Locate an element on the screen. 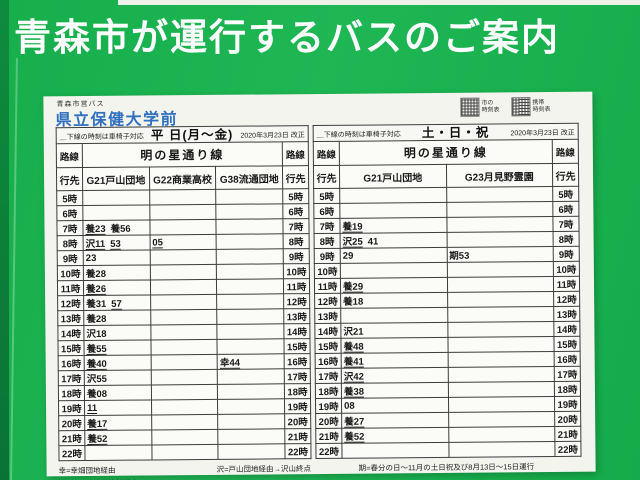 Image resolution: width=640 pixels, height=480 pixels. times-cell: 沢11 53 is located at coordinates (116, 242).